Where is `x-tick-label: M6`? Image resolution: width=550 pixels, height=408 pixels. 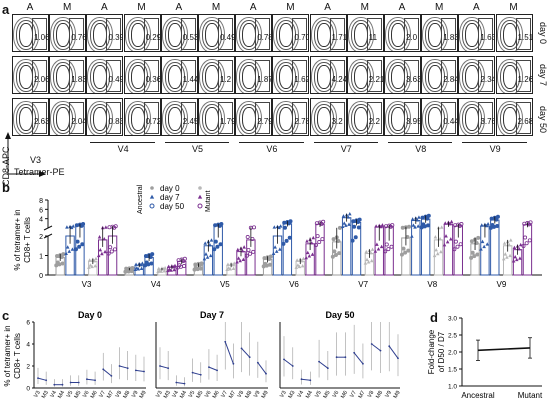 x-tick-label: M6 is located at coordinates (344, 395).